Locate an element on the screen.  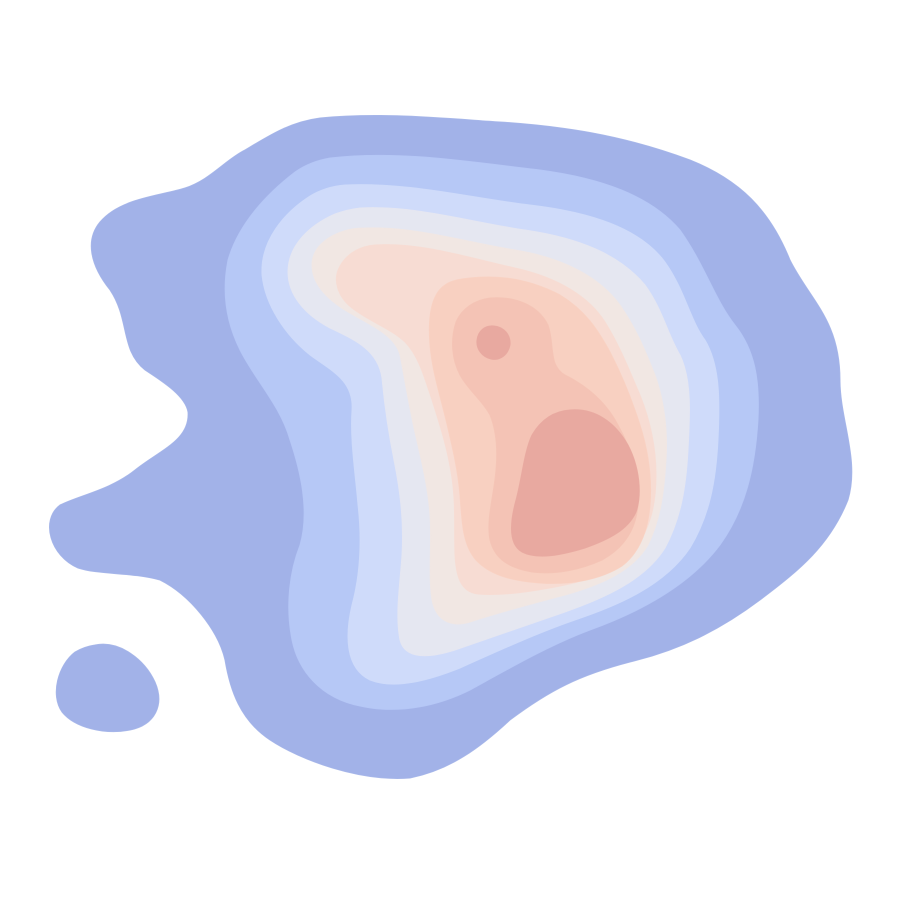
contour-band-level-9-peak-main is located at coordinates (575, 483).